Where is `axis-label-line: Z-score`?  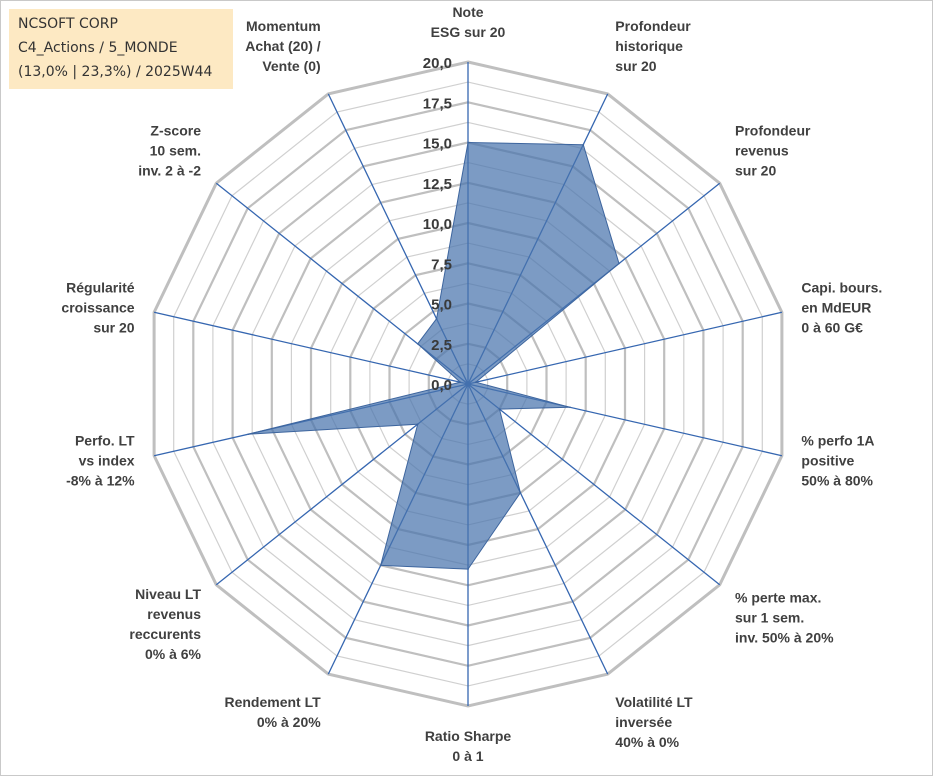 axis-label-line: Z-score is located at coordinates (175, 130).